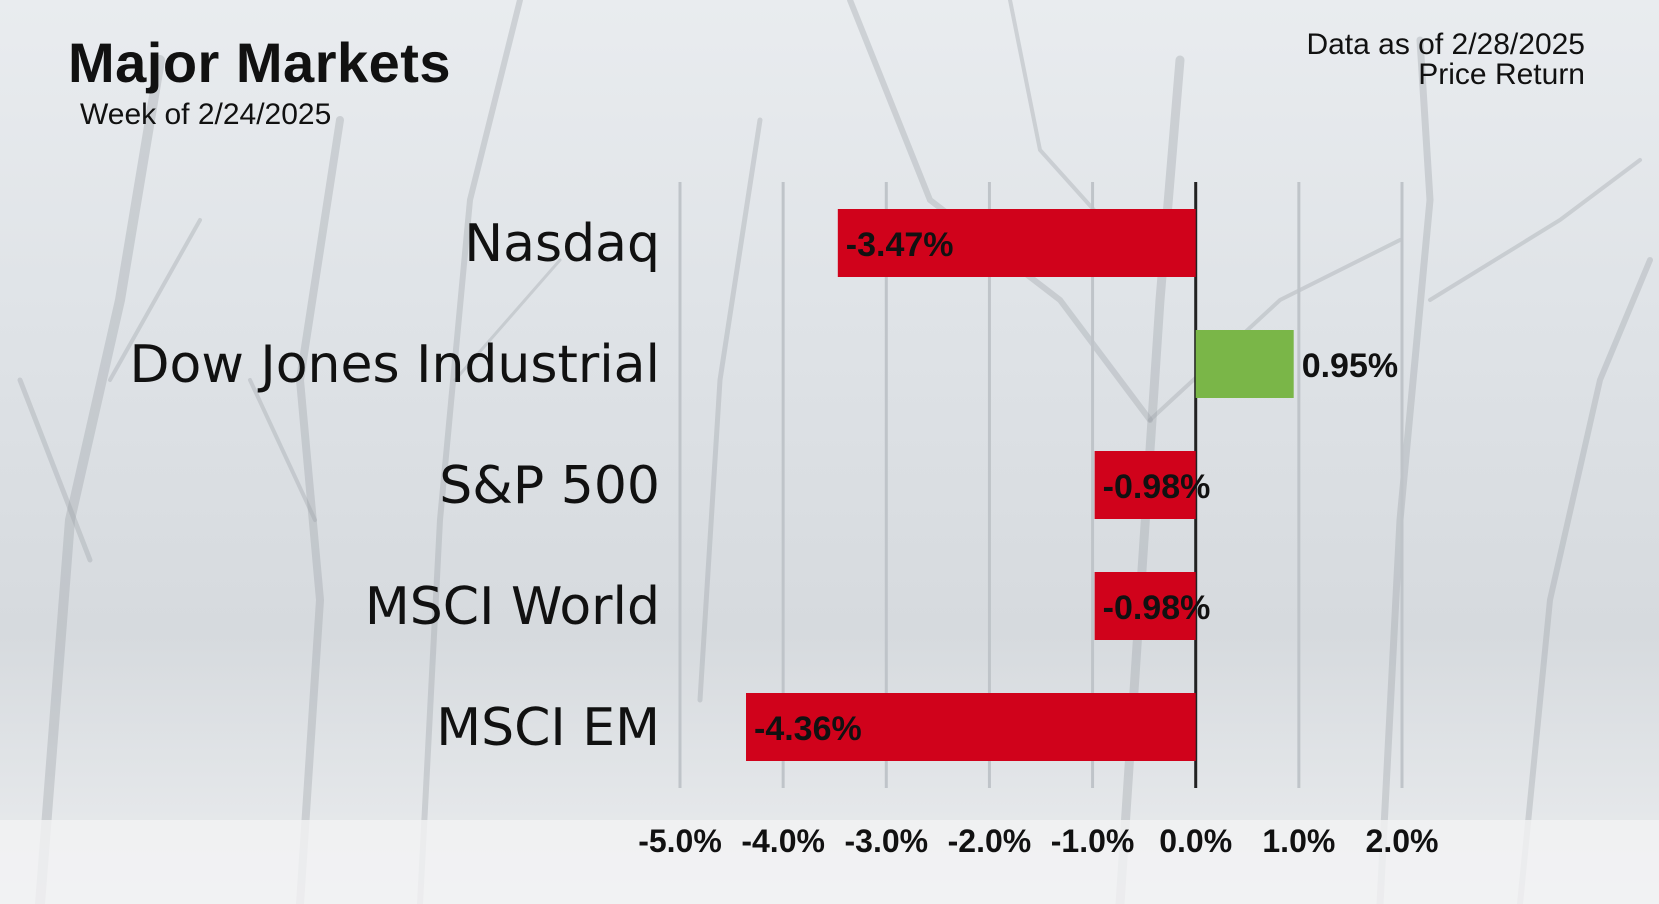 This screenshot has width=1659, height=904. What do you see at coordinates (394, 365) in the screenshot?
I see `category-label: Dow Jones Industrial` at bounding box center [394, 365].